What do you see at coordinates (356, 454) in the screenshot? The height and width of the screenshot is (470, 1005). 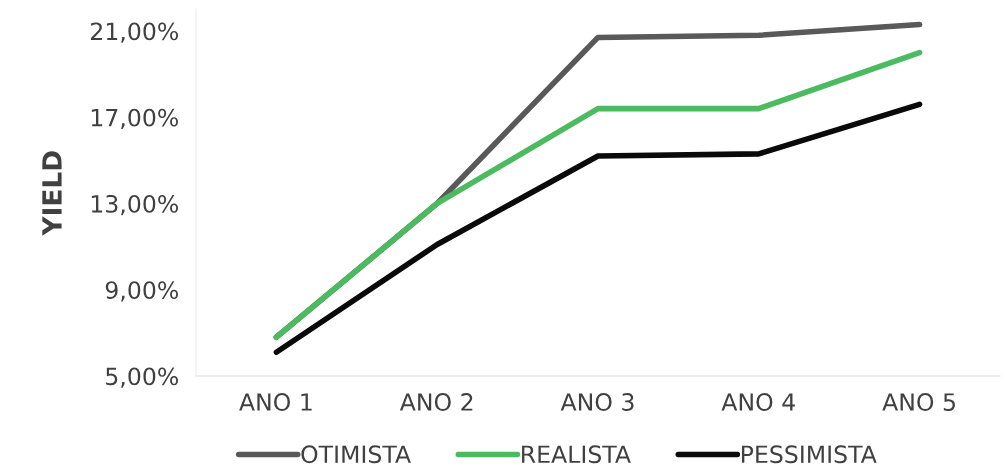 I see `legend-label: OTIMISTA` at bounding box center [356, 454].